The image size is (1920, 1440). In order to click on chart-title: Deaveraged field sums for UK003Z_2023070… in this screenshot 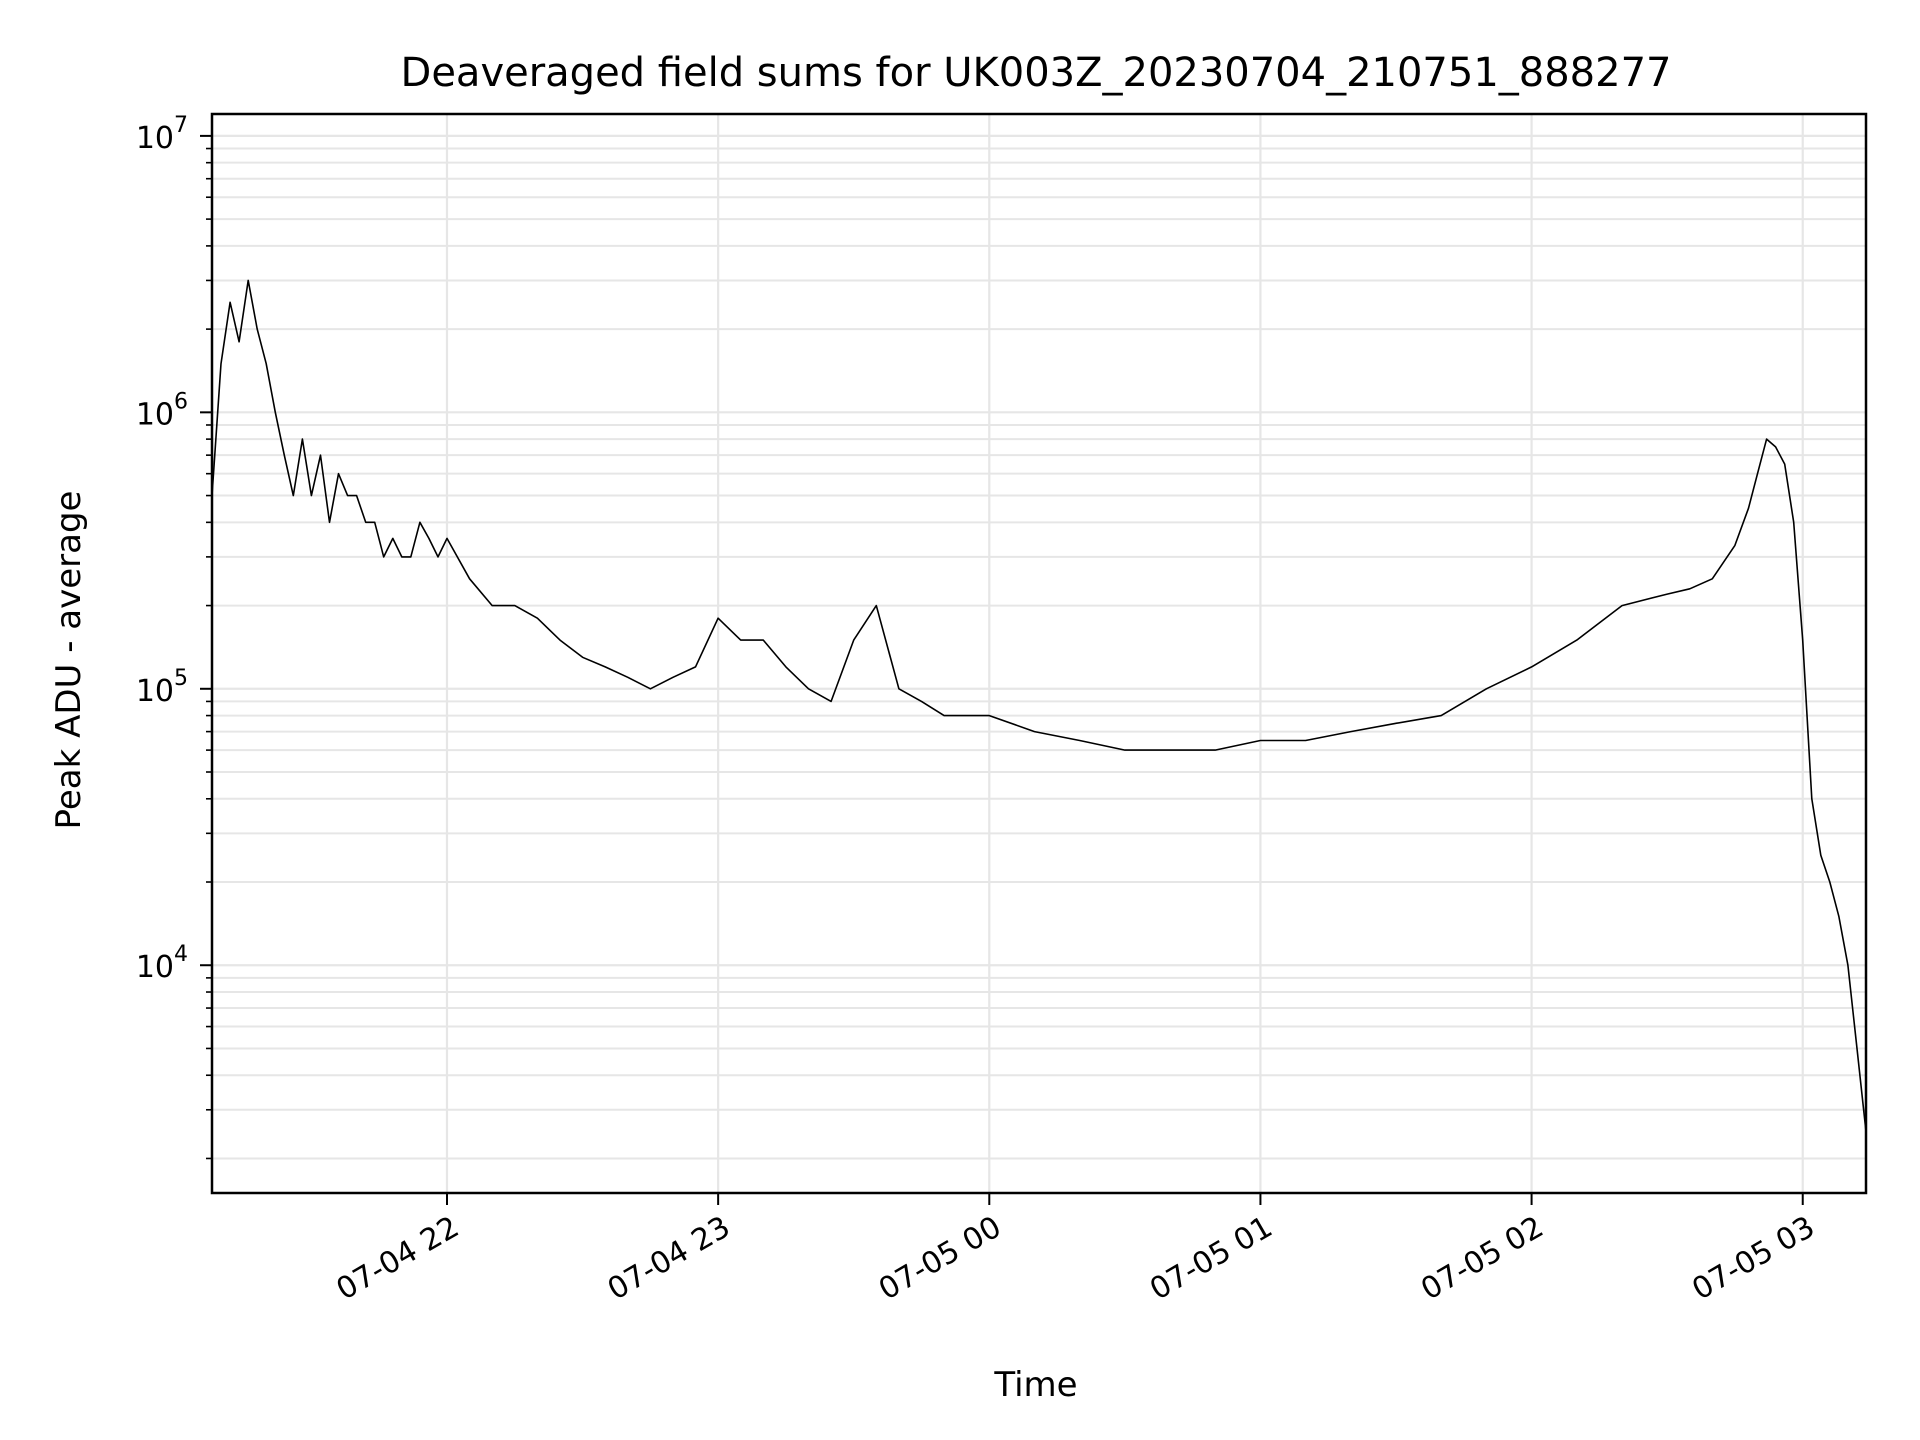, I will do `click(1036, 73)`.